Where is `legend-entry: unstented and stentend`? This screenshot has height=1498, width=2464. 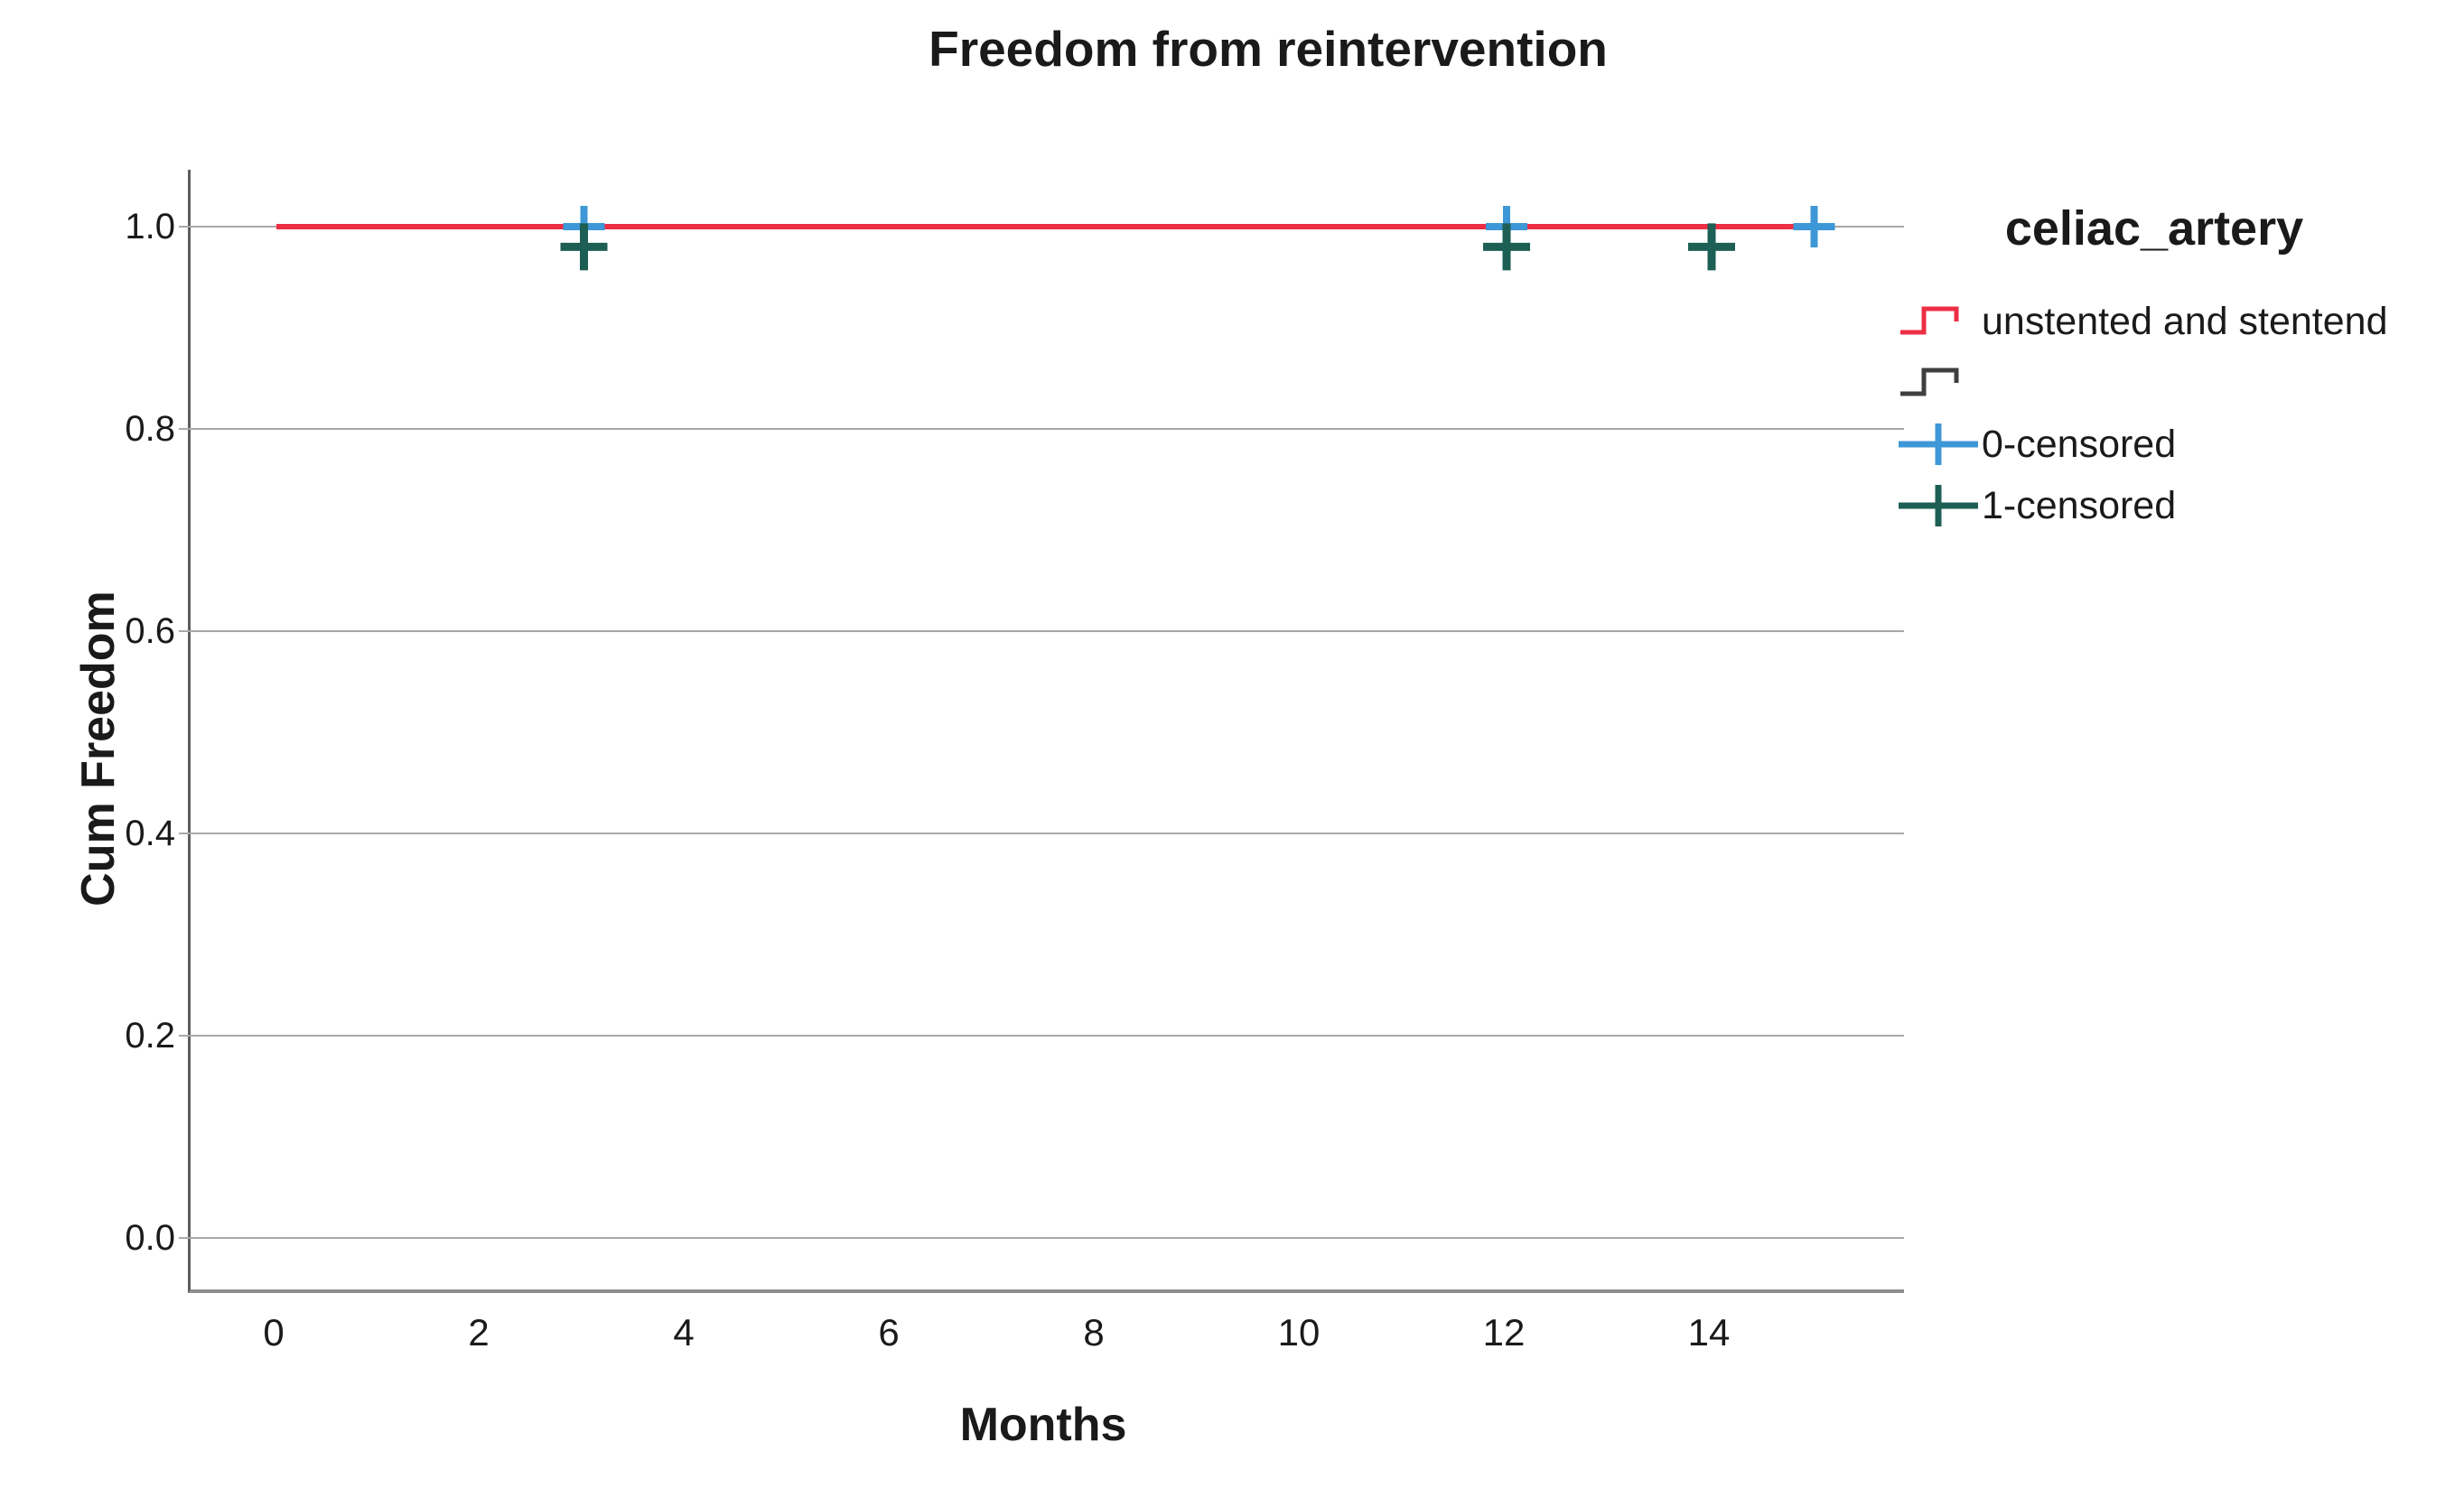 legend-entry: unstented and stentend is located at coordinates (2142, 321).